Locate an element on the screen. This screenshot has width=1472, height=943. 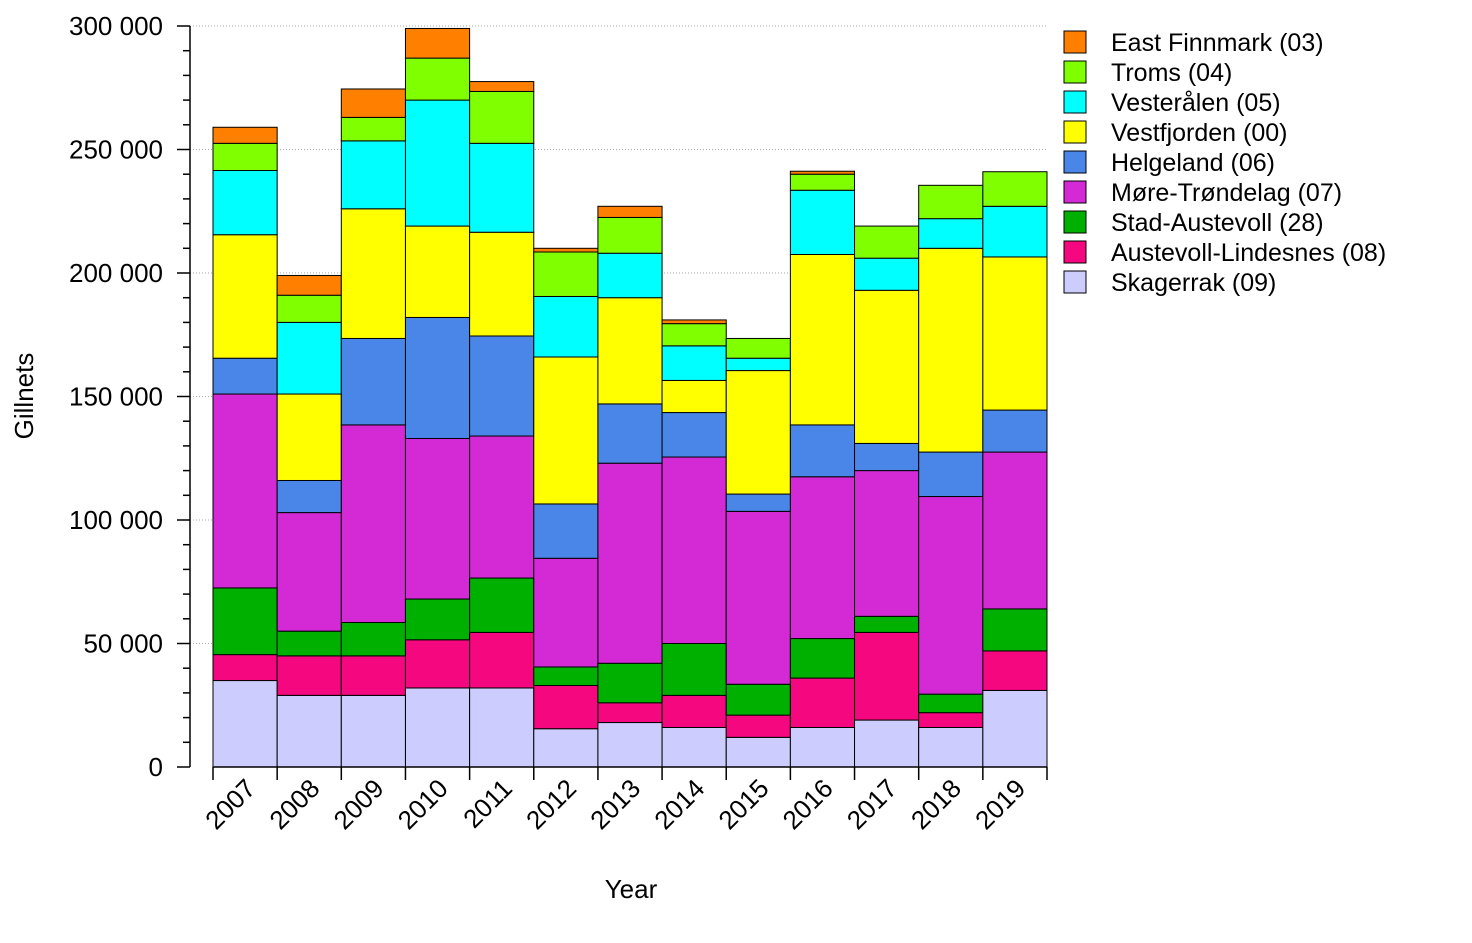
y-tick-label: 100 000 is located at coordinates (116, 520).